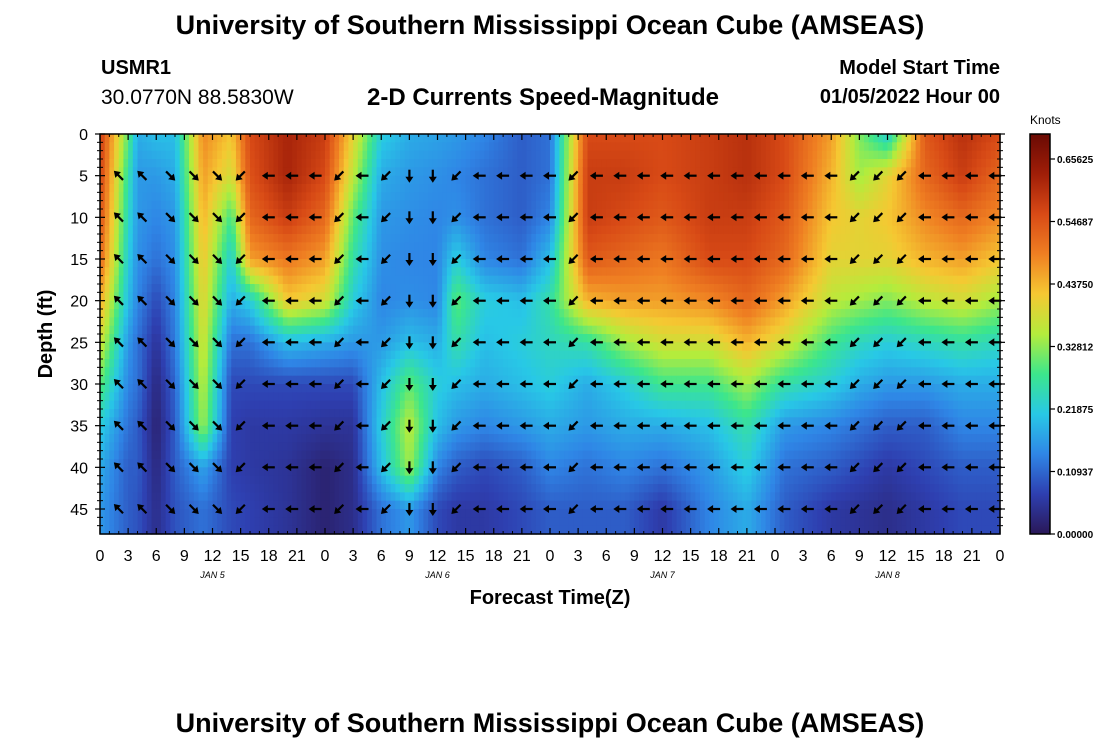 The image size is (1100, 750). I want to click on model-start-value: 01/05/2022 Hour 00, so click(909, 97).